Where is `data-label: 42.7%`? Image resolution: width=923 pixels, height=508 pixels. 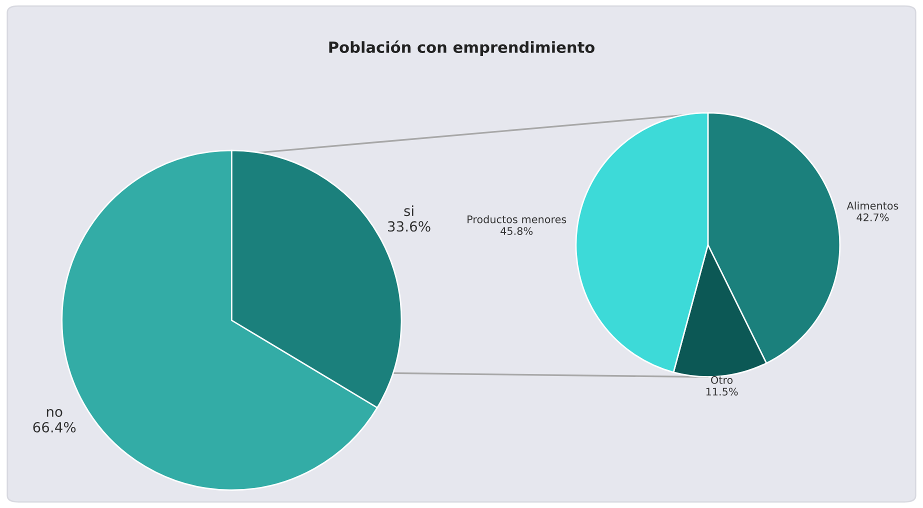 data-label: 42.7% is located at coordinates (872, 217).